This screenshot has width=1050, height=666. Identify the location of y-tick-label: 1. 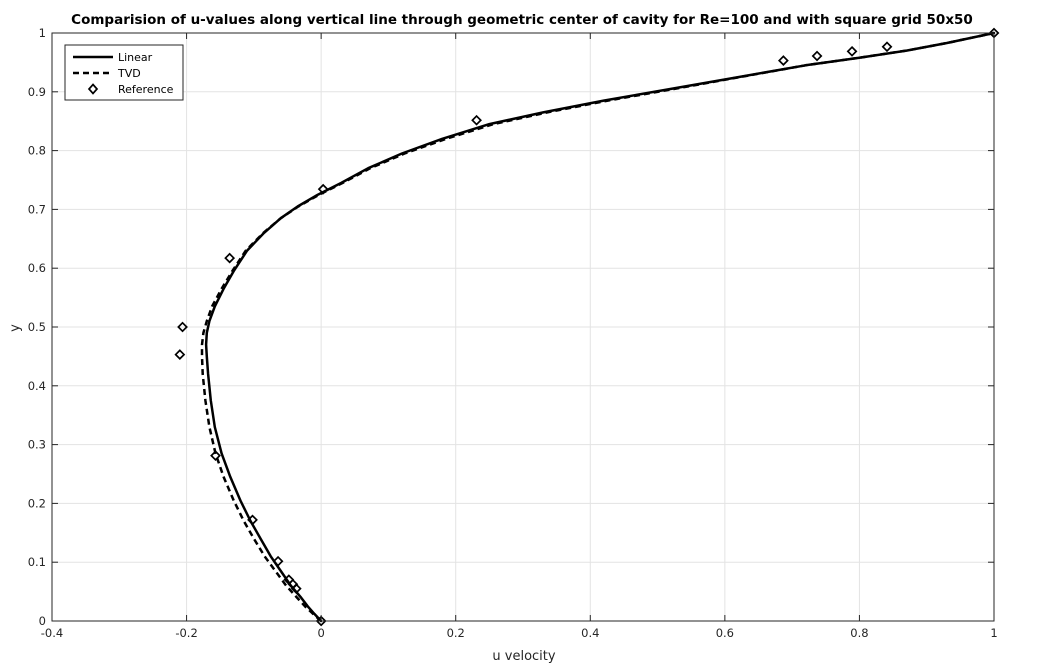
(42, 33).